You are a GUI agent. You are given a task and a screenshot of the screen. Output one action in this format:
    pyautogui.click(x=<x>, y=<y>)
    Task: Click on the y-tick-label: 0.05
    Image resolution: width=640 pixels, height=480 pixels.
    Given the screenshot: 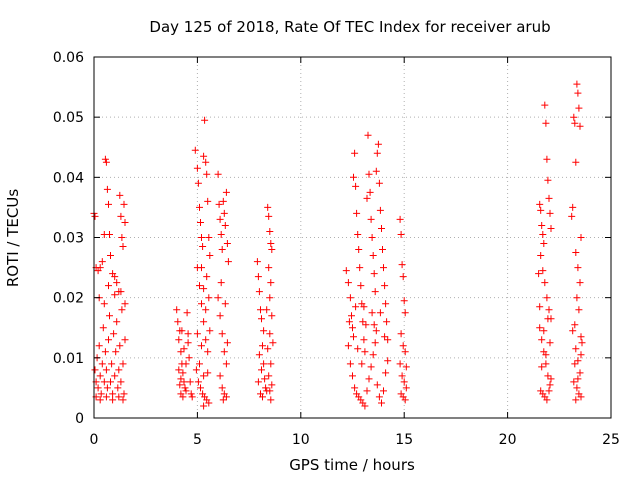 What is the action you would take?
    pyautogui.click(x=68, y=118)
    